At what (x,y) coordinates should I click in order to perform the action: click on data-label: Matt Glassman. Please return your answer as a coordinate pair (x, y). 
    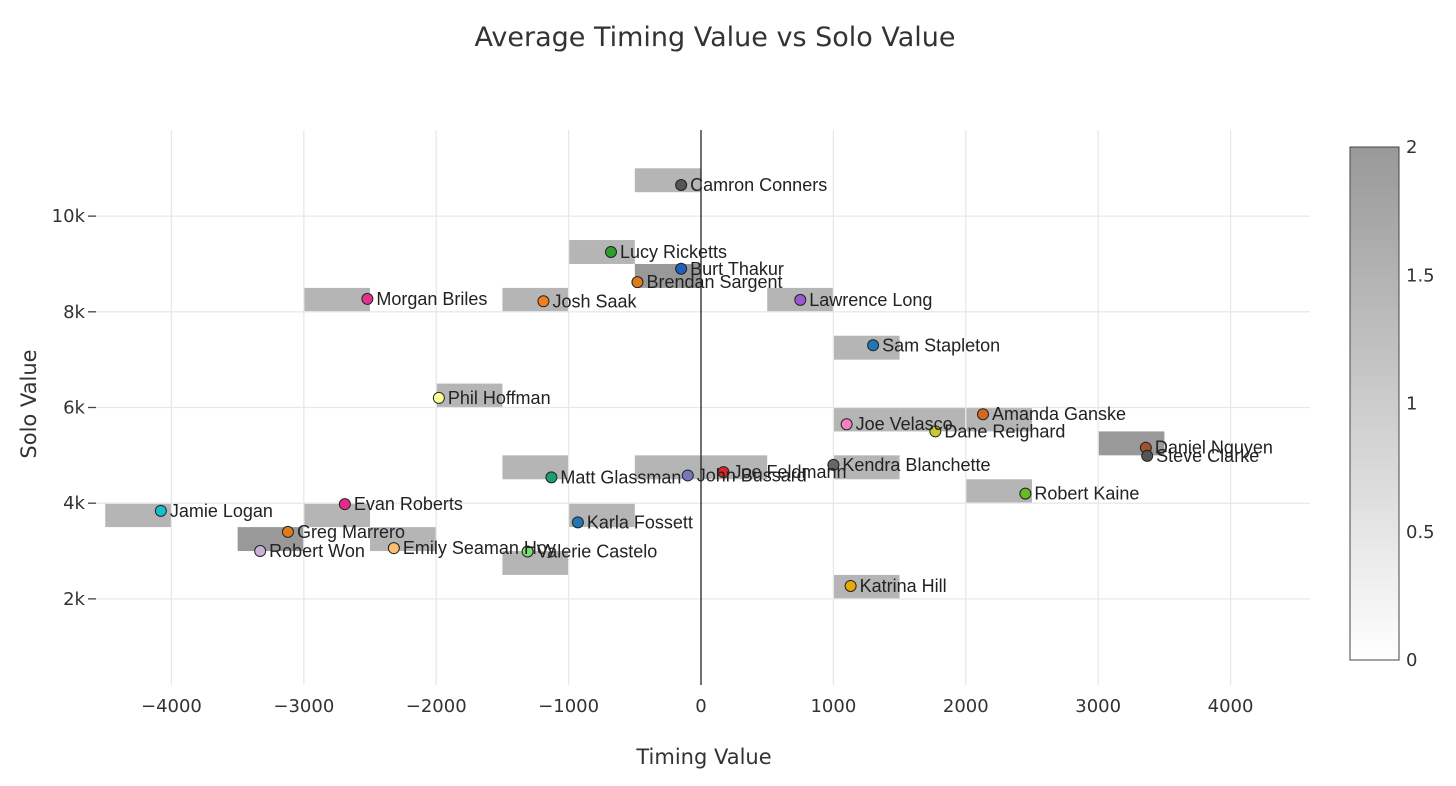
    Looking at the image, I should click on (620, 477).